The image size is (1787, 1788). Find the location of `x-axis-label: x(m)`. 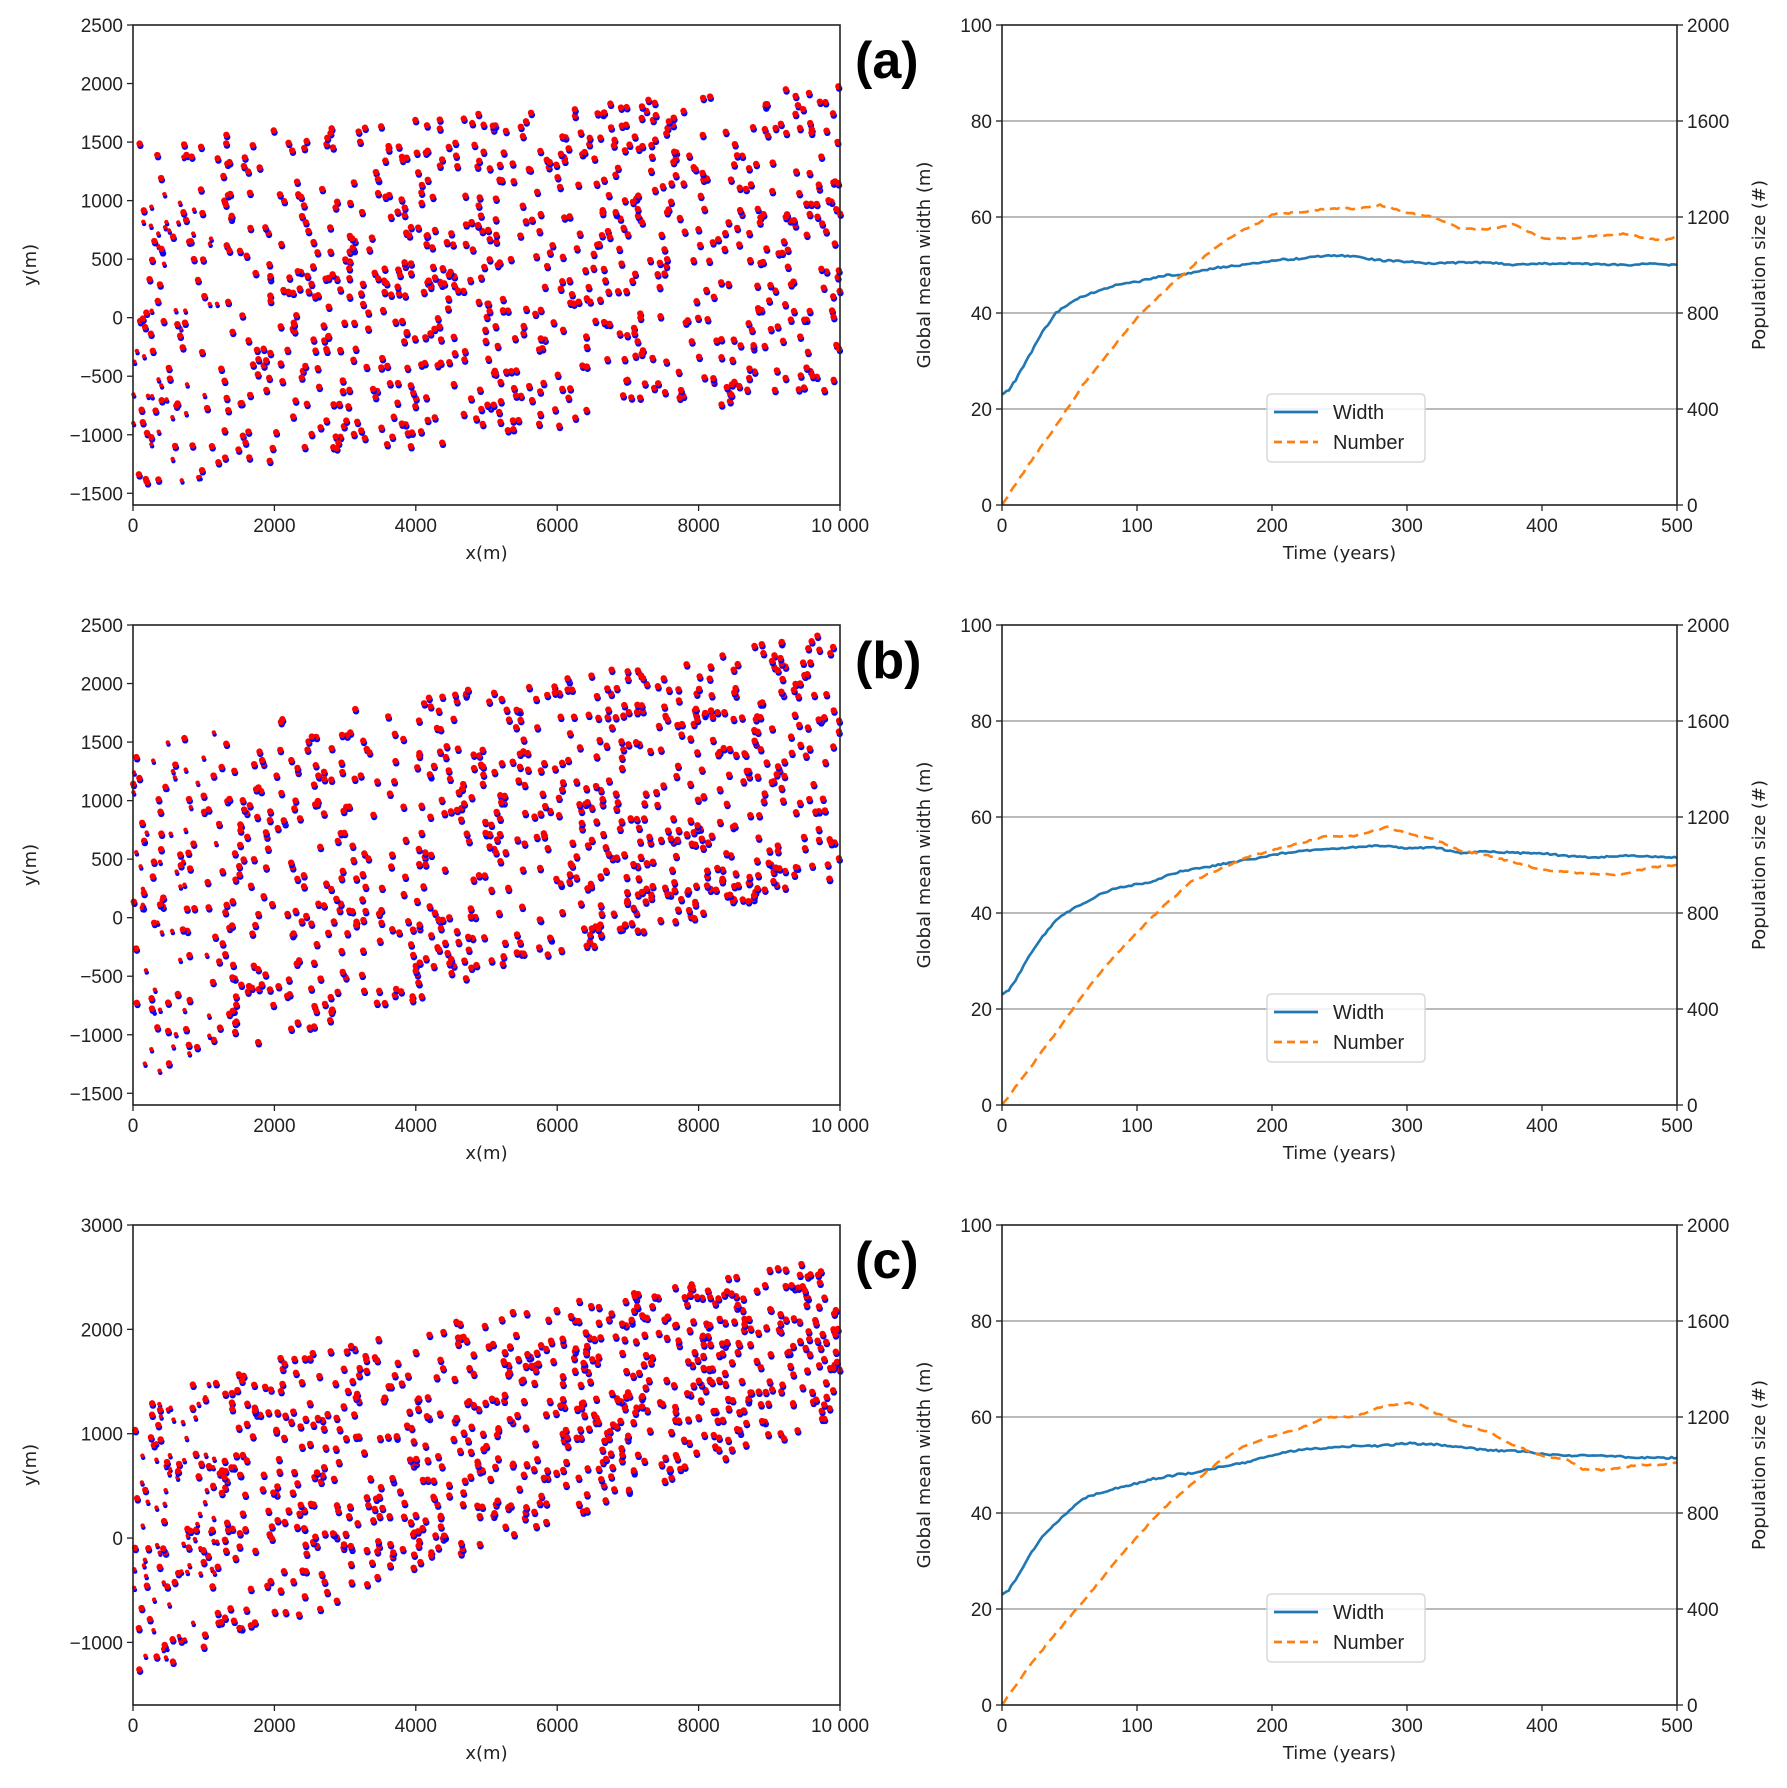

x-axis-label: x(m) is located at coordinates (486, 1153).